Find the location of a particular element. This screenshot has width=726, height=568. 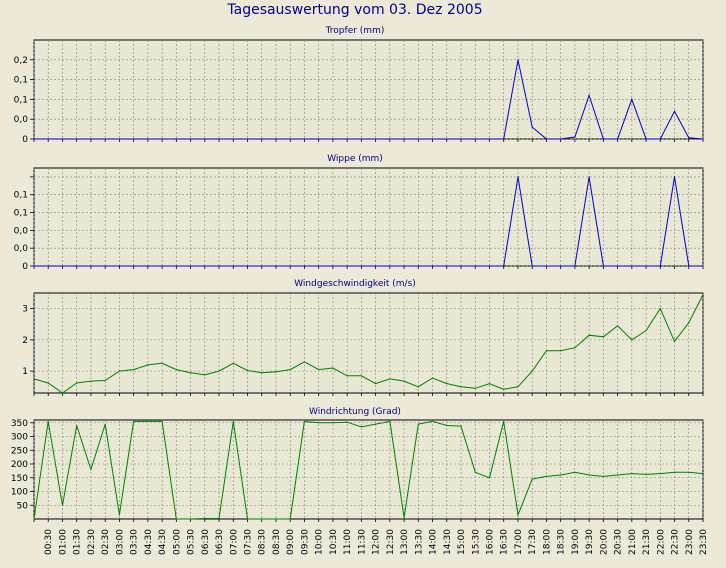

page-title: Tagesauswertung vom 03. Dez 2005 is located at coordinates (354, 10).